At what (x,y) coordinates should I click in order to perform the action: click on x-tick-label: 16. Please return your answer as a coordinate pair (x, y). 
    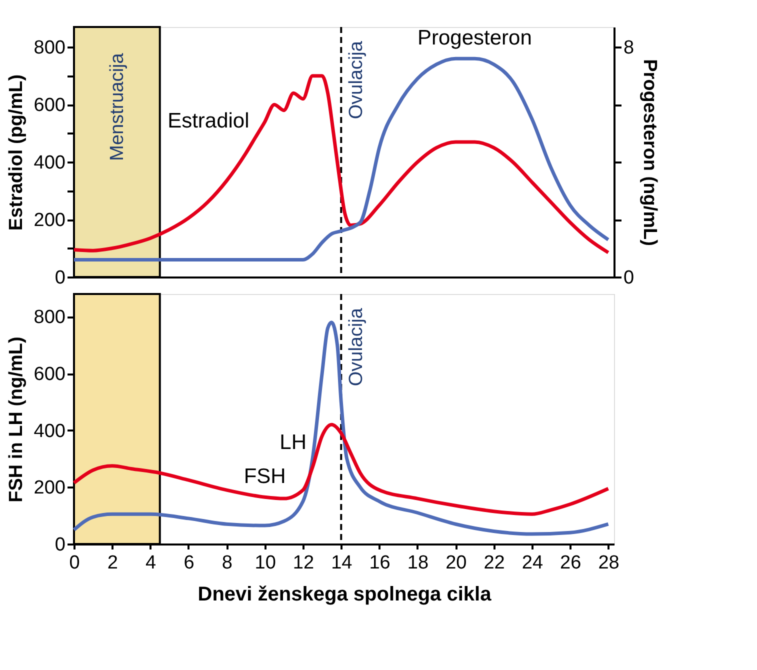
    Looking at the image, I should click on (379, 563).